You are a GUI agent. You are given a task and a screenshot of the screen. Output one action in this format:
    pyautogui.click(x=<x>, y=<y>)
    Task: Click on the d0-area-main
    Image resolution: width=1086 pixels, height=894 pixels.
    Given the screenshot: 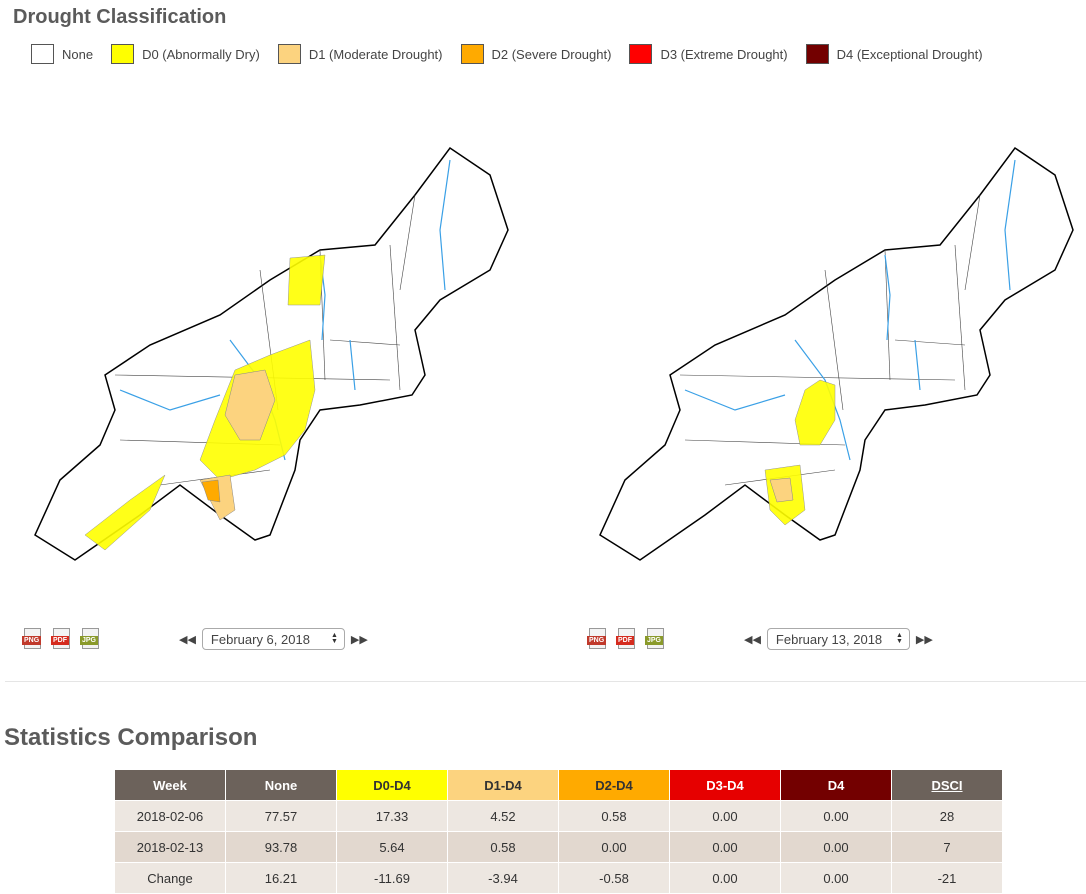 What is the action you would take?
    pyautogui.click(x=815, y=412)
    